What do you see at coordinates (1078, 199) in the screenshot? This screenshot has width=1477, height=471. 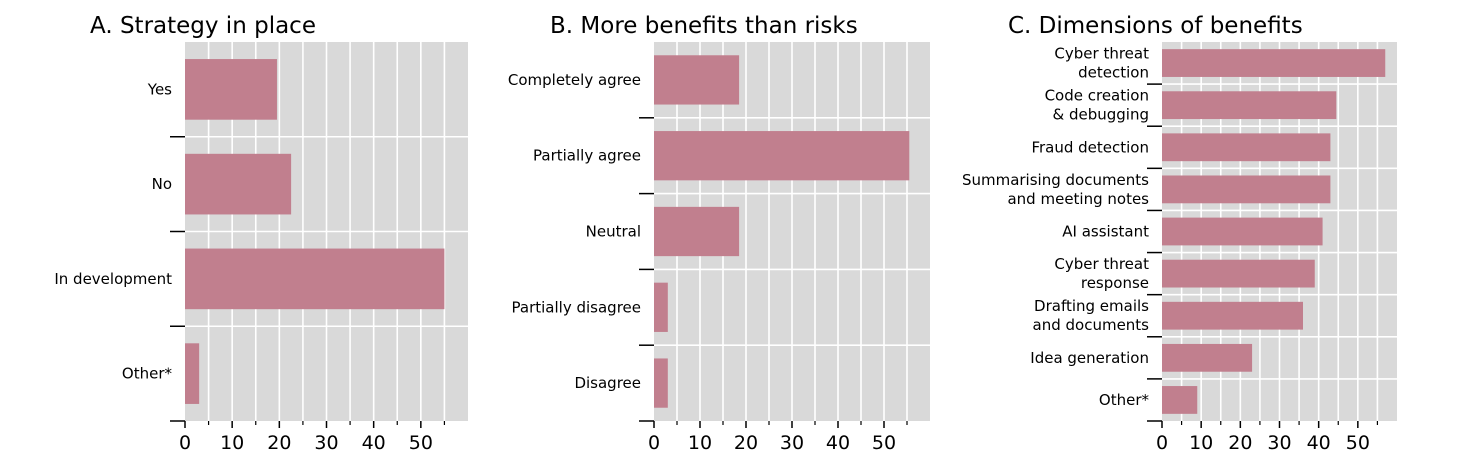 I see `category-label: and meeting notes` at bounding box center [1078, 199].